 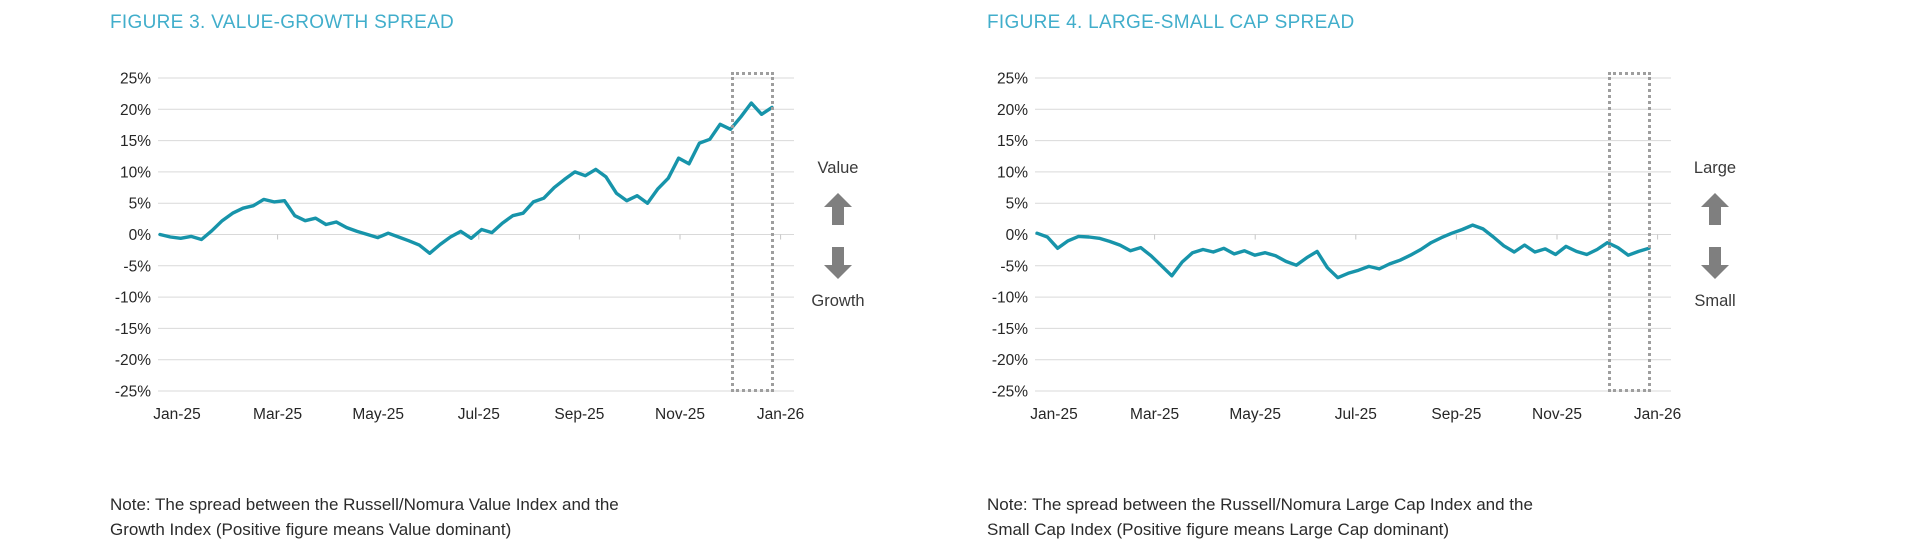 What do you see at coordinates (1171, 22) in the screenshot?
I see `figure-4-title: FIGURE 4. LARGE-SMALL CAP SPREAD` at bounding box center [1171, 22].